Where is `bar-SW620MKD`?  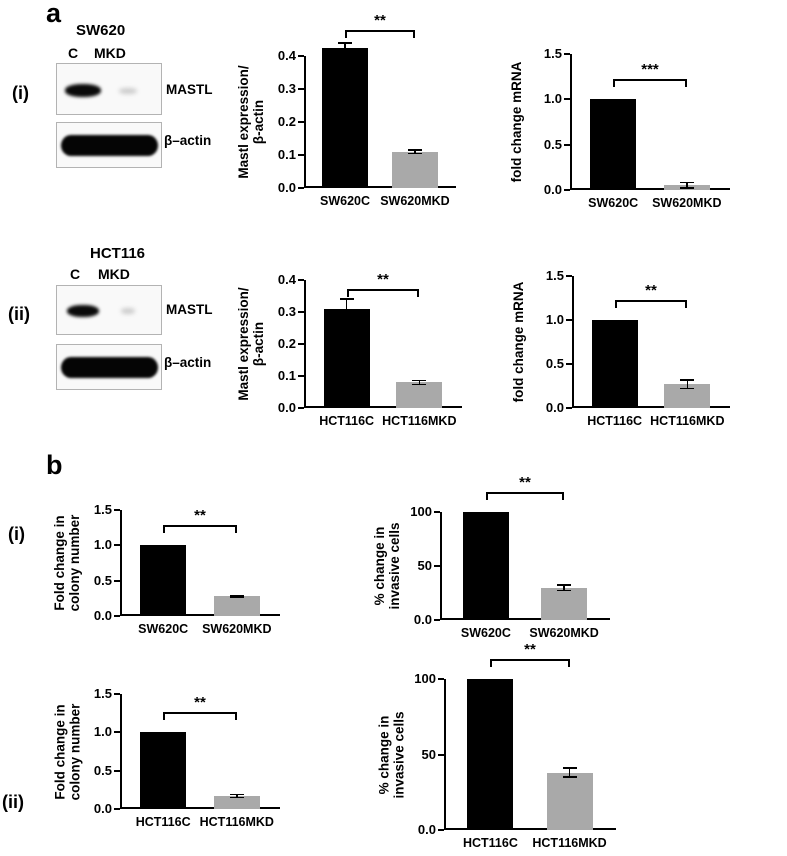 bar-SW620MKD is located at coordinates (236, 606).